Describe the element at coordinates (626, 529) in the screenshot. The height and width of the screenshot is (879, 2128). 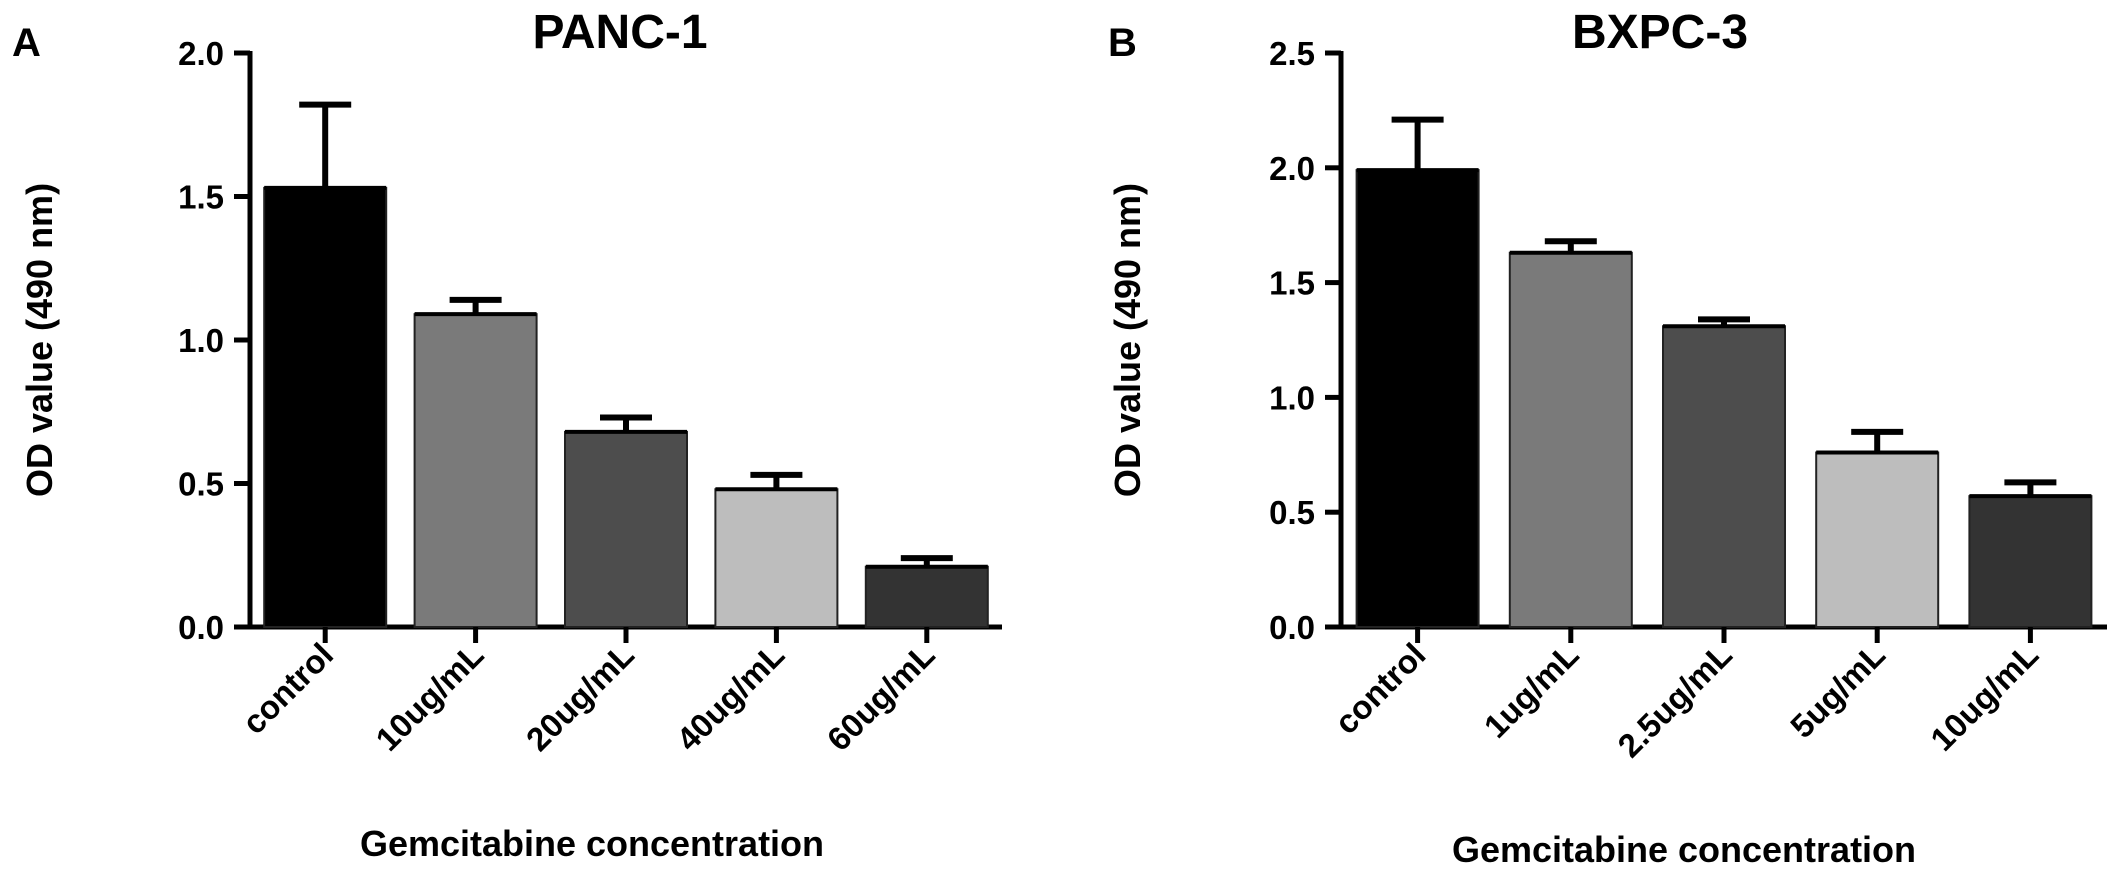
I see `bar-20ug/mL` at that location.